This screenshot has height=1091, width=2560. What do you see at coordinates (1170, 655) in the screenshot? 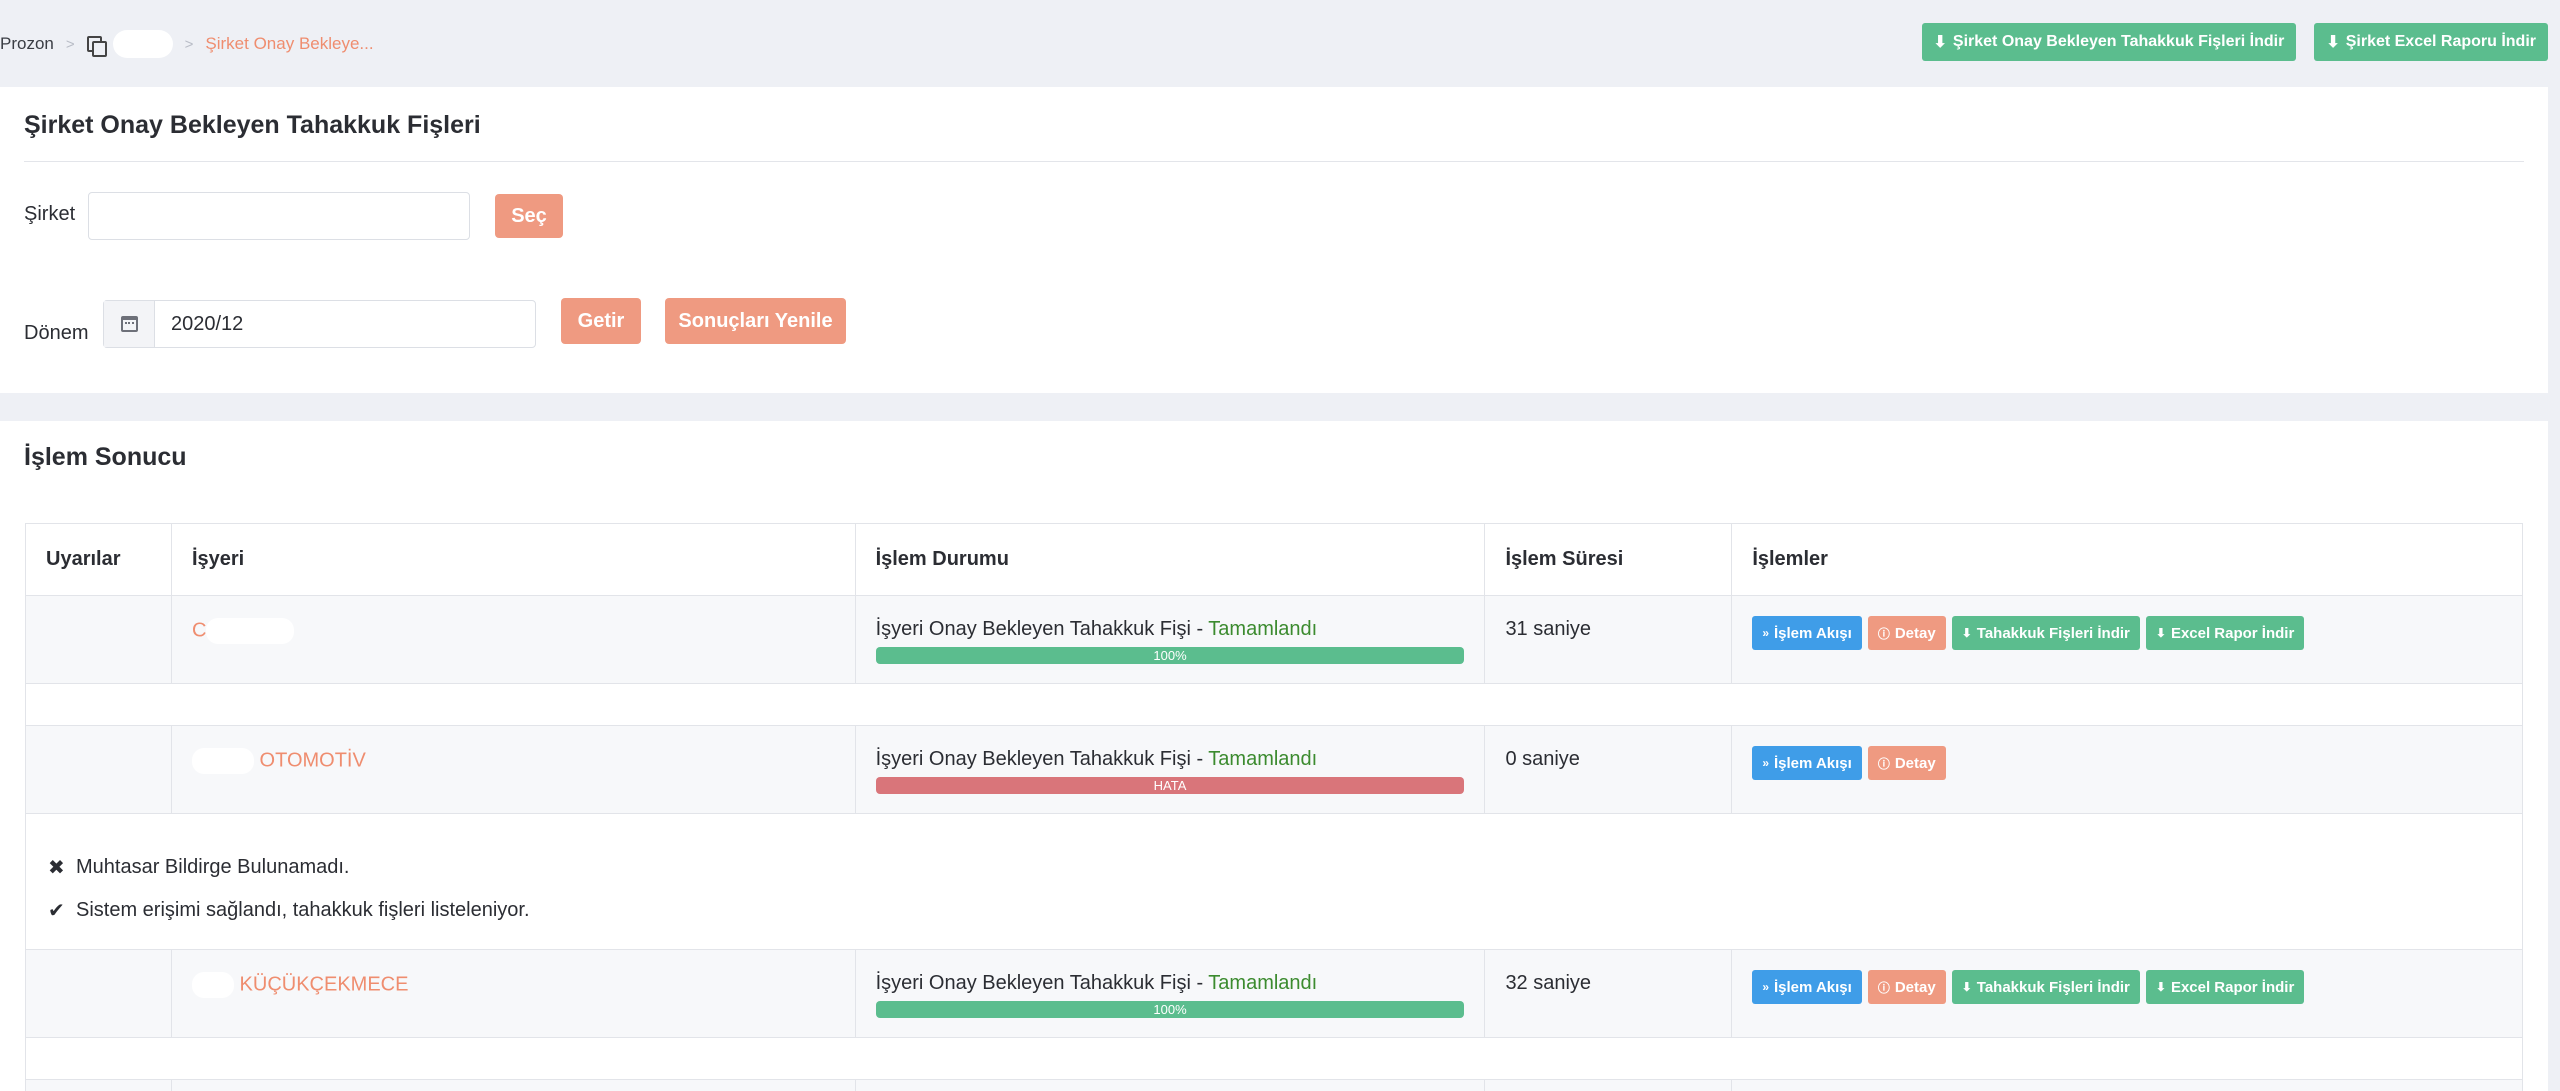
I see `progress-bar: 100%` at bounding box center [1170, 655].